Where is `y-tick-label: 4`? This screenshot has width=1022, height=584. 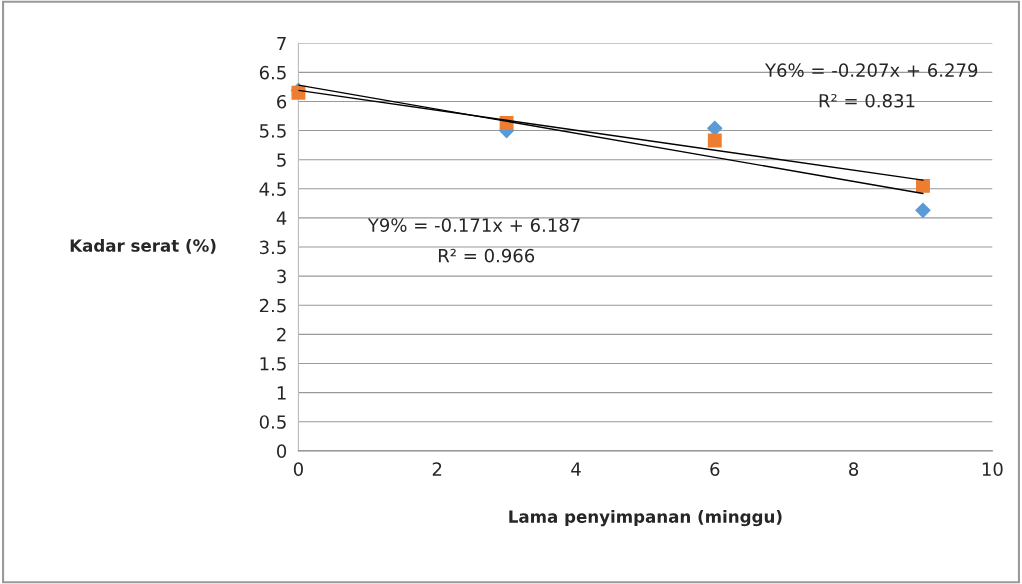
y-tick-label: 4 is located at coordinates (281, 218).